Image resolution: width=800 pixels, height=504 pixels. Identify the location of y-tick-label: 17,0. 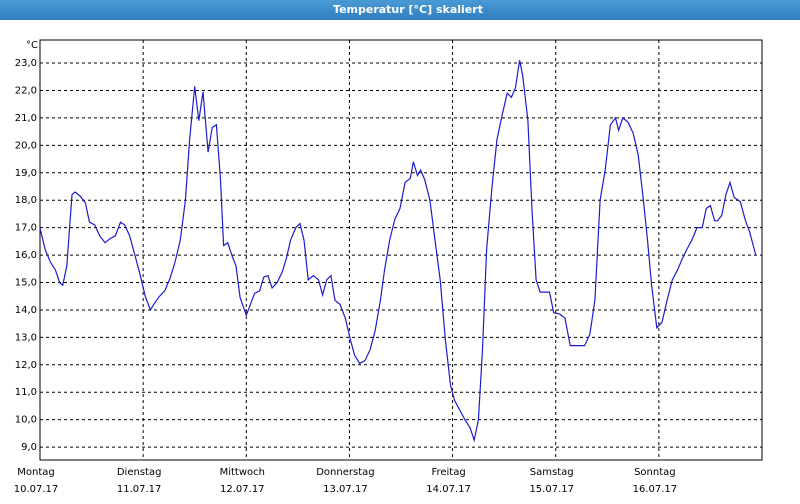
(26, 228).